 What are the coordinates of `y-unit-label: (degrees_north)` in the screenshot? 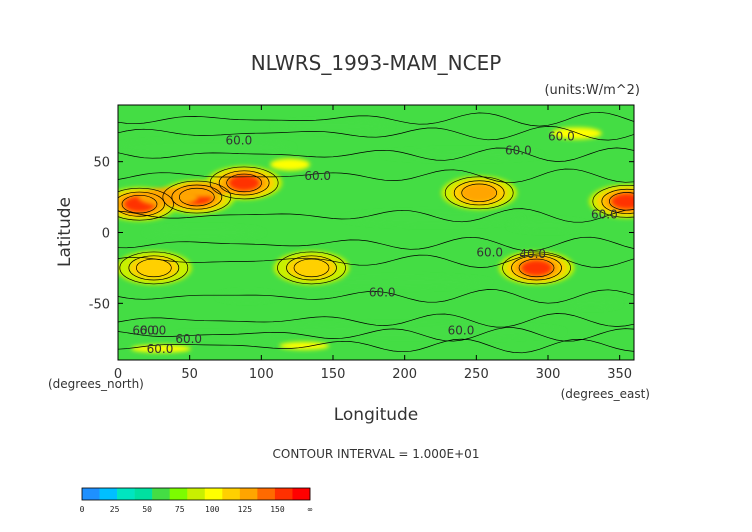 It's located at (96, 384).